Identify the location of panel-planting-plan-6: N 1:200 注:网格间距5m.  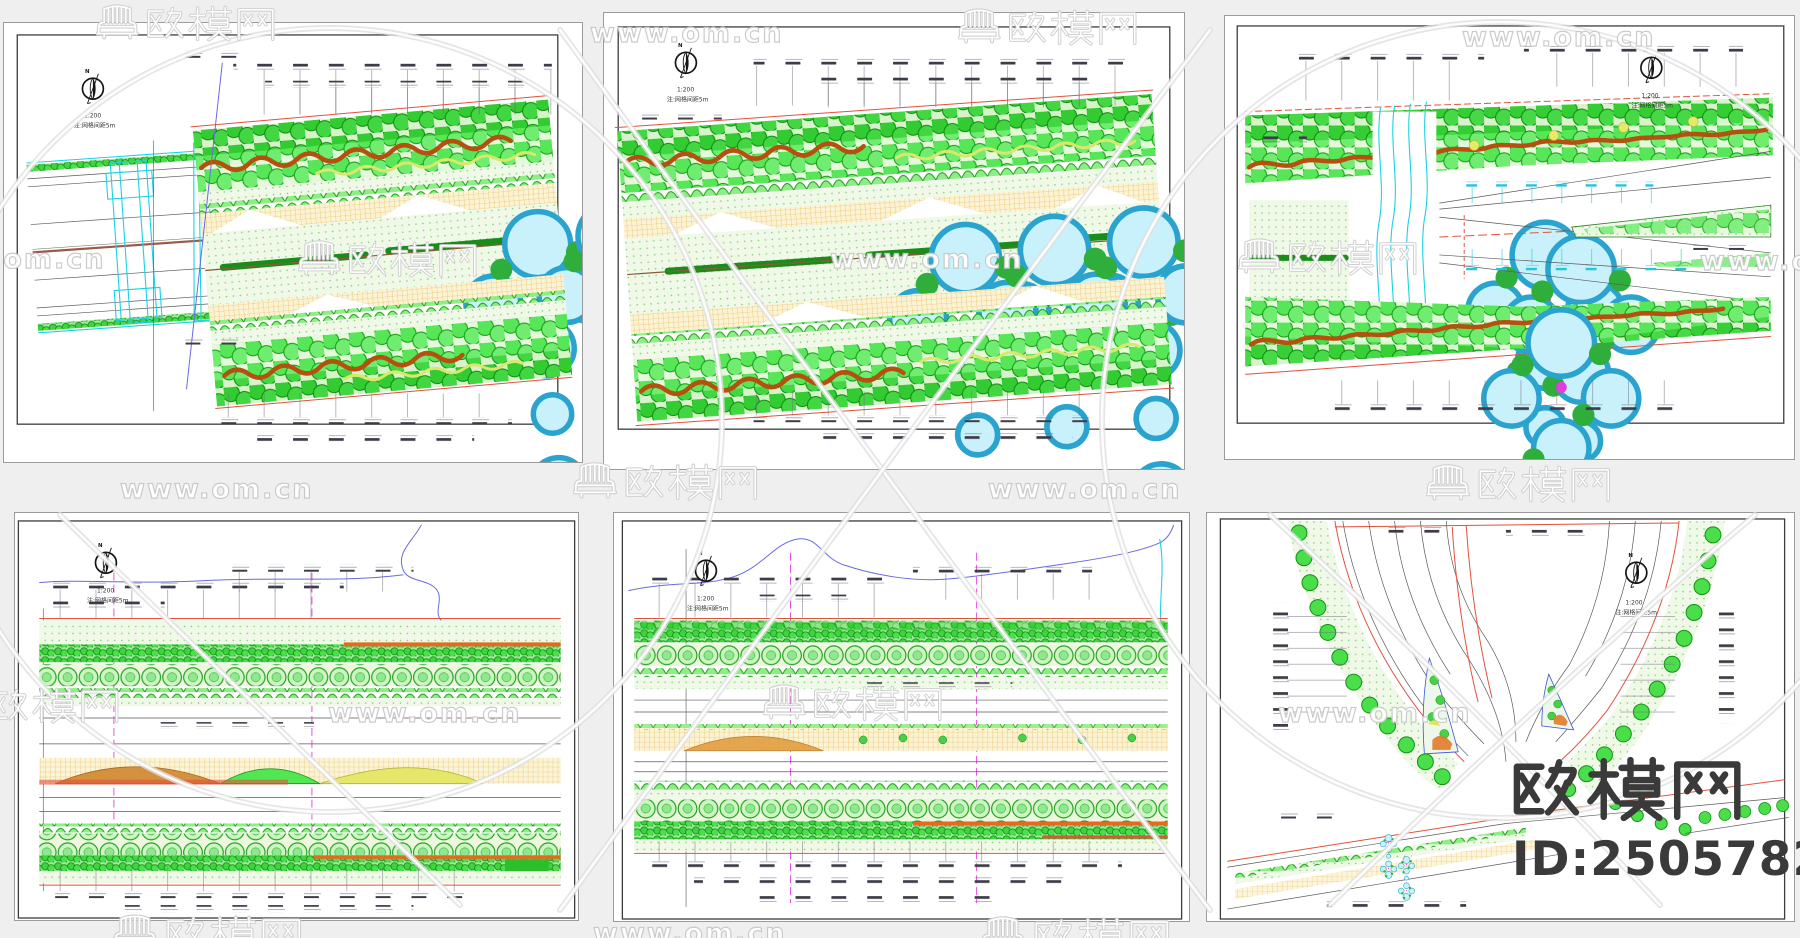
(1500, 717).